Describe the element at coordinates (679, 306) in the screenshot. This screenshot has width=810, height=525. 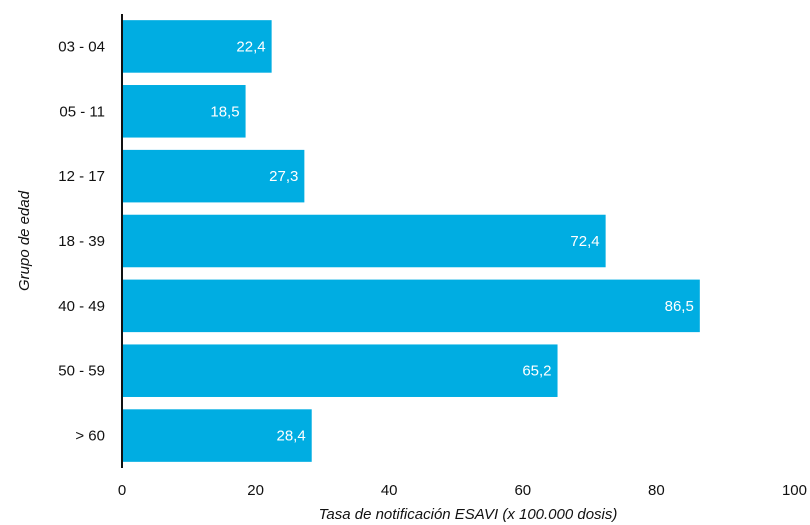
I see `bar-value-label: 86,5` at that location.